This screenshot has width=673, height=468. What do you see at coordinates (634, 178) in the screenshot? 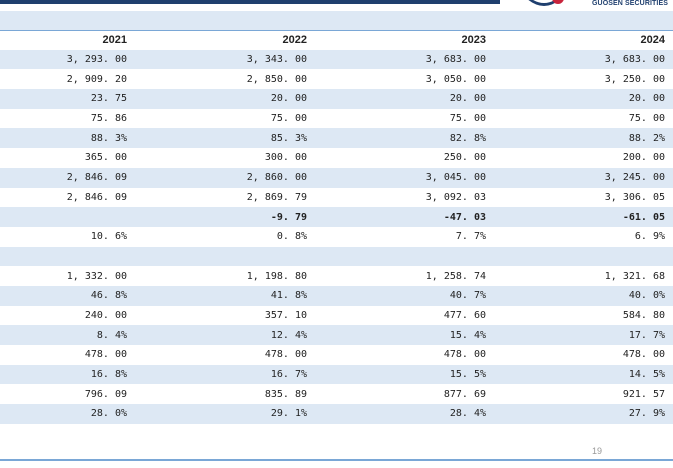
I see `table-cell: 3, 245. 00` at bounding box center [634, 178].